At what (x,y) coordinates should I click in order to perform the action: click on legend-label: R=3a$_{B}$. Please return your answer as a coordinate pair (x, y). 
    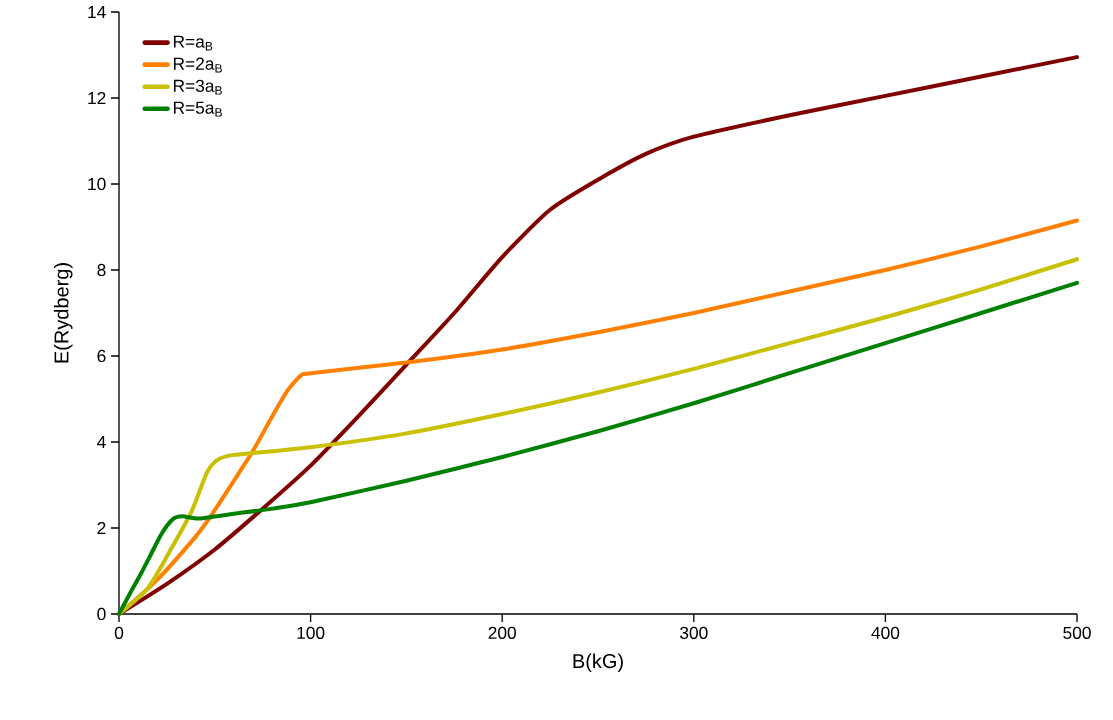
    Looking at the image, I should click on (197, 87).